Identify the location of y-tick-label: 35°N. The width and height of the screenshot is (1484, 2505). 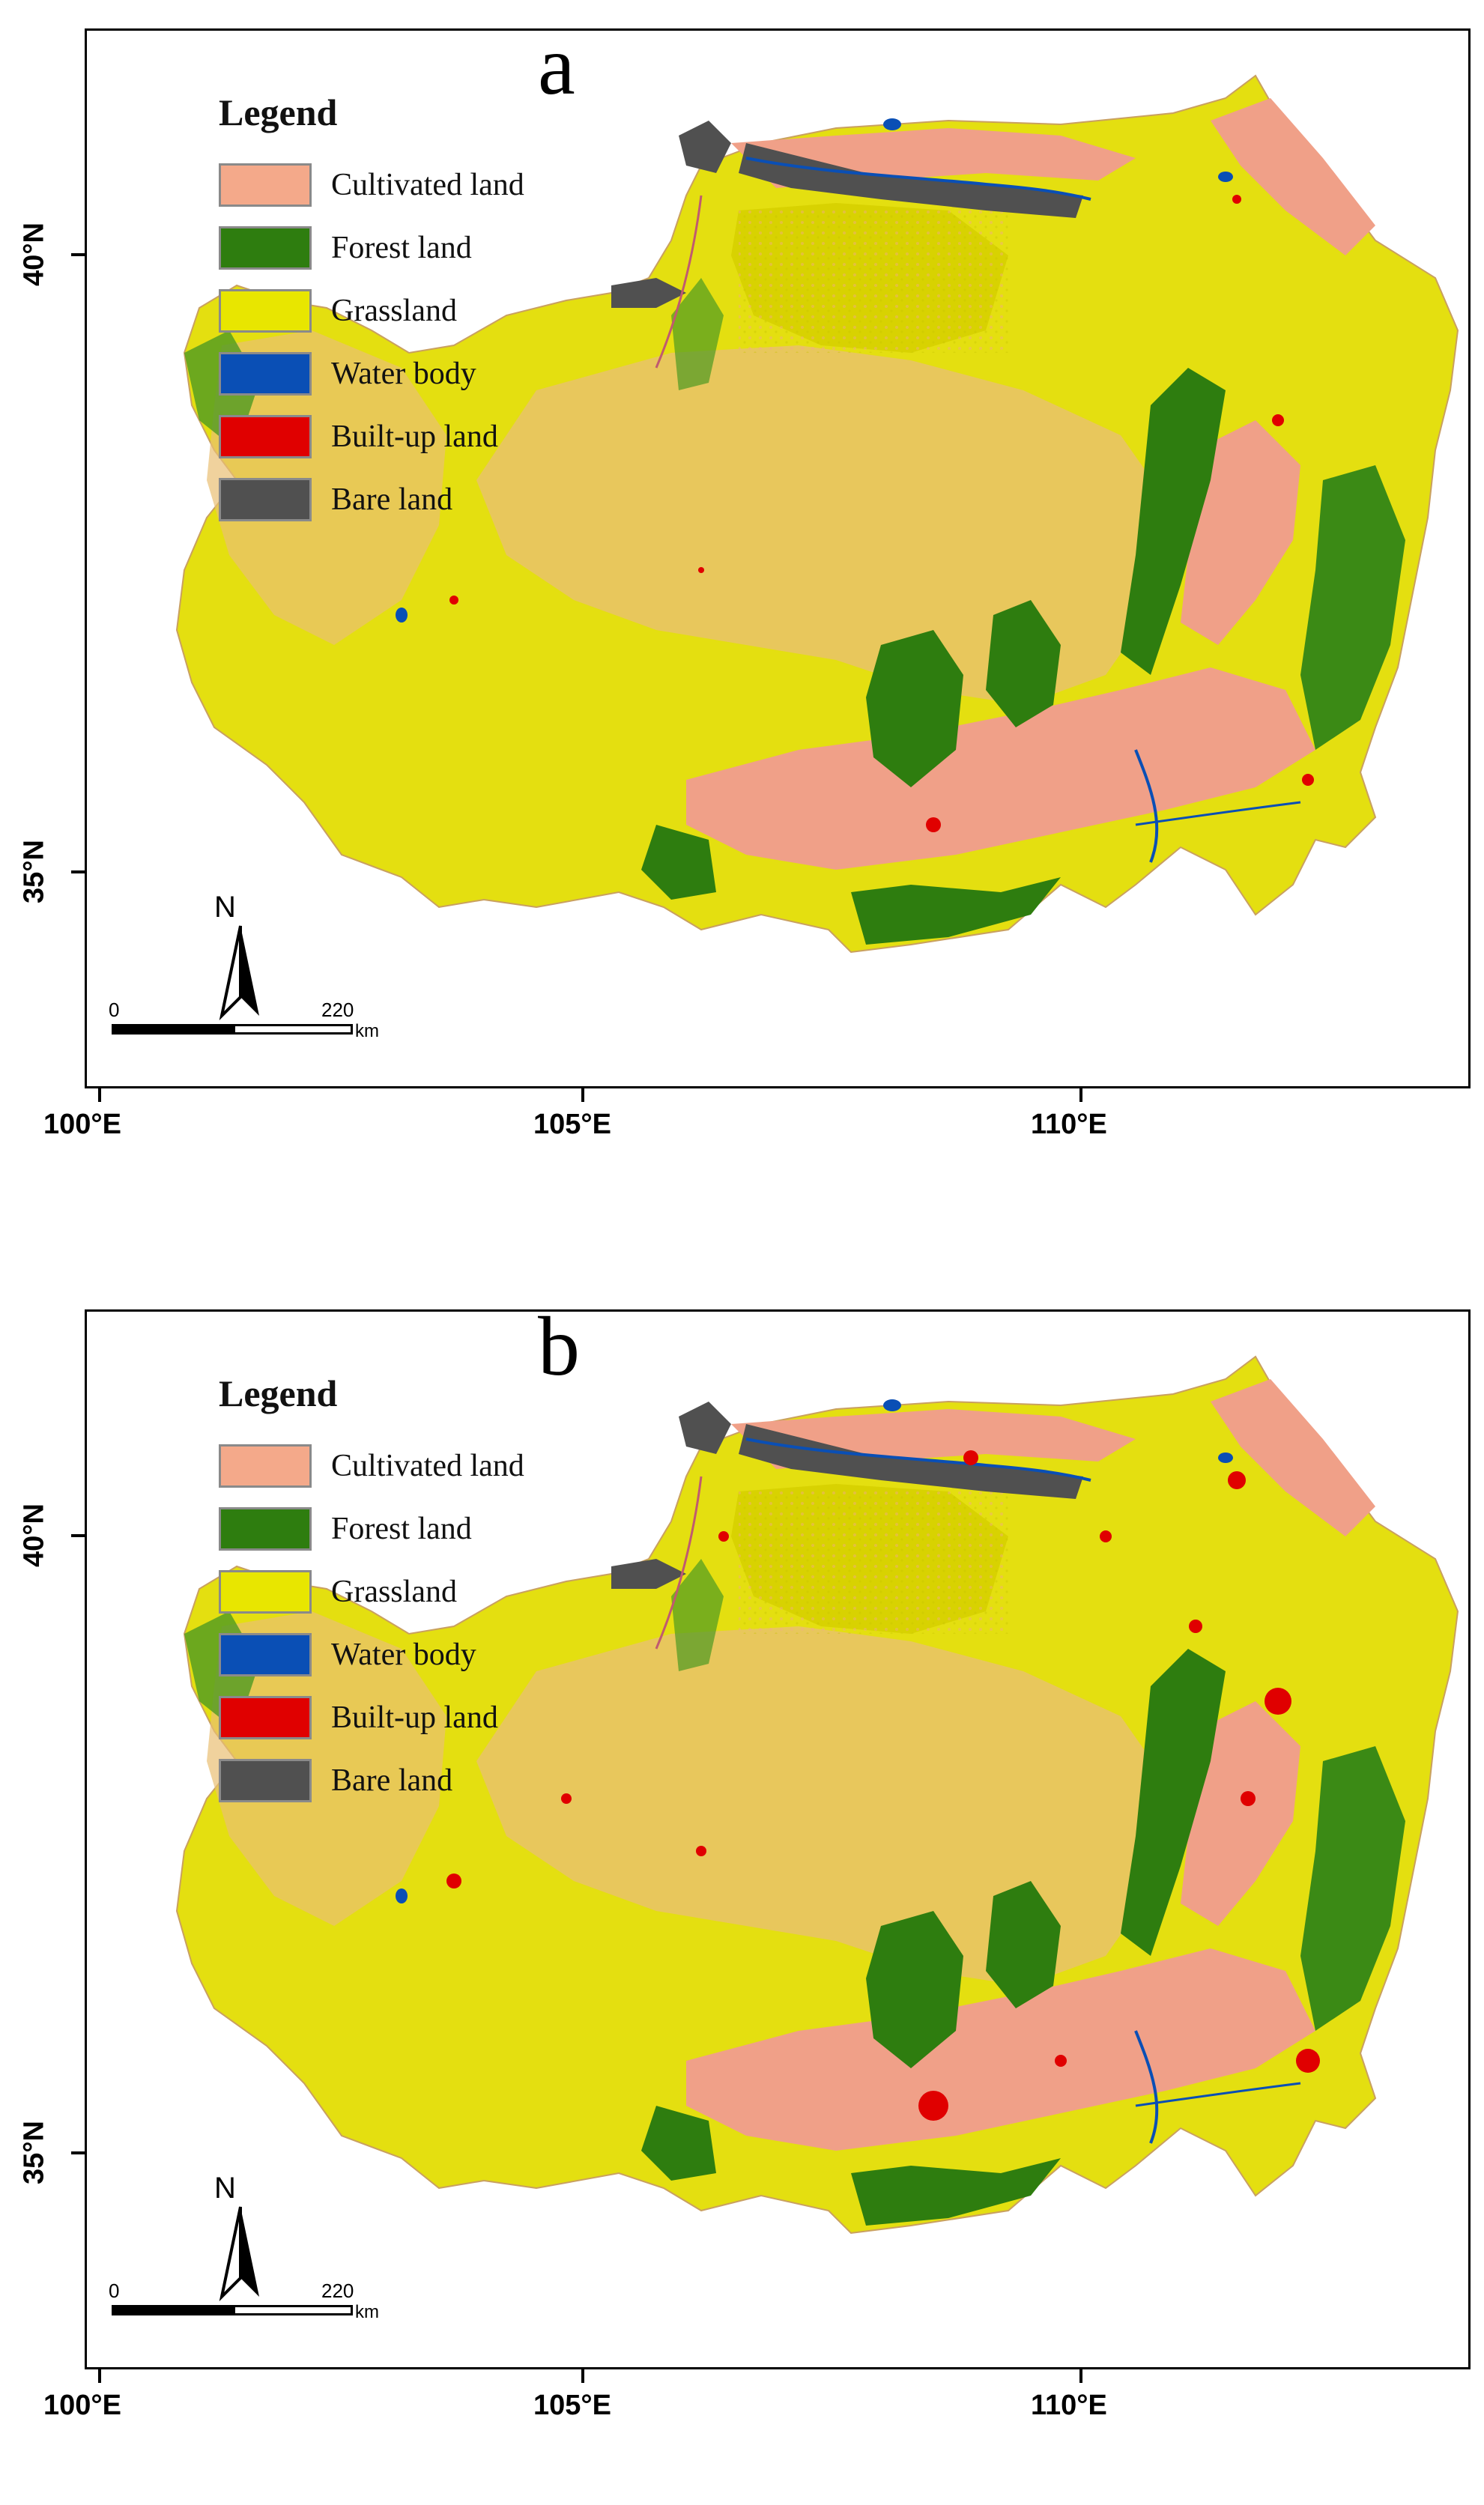
(34, 871).